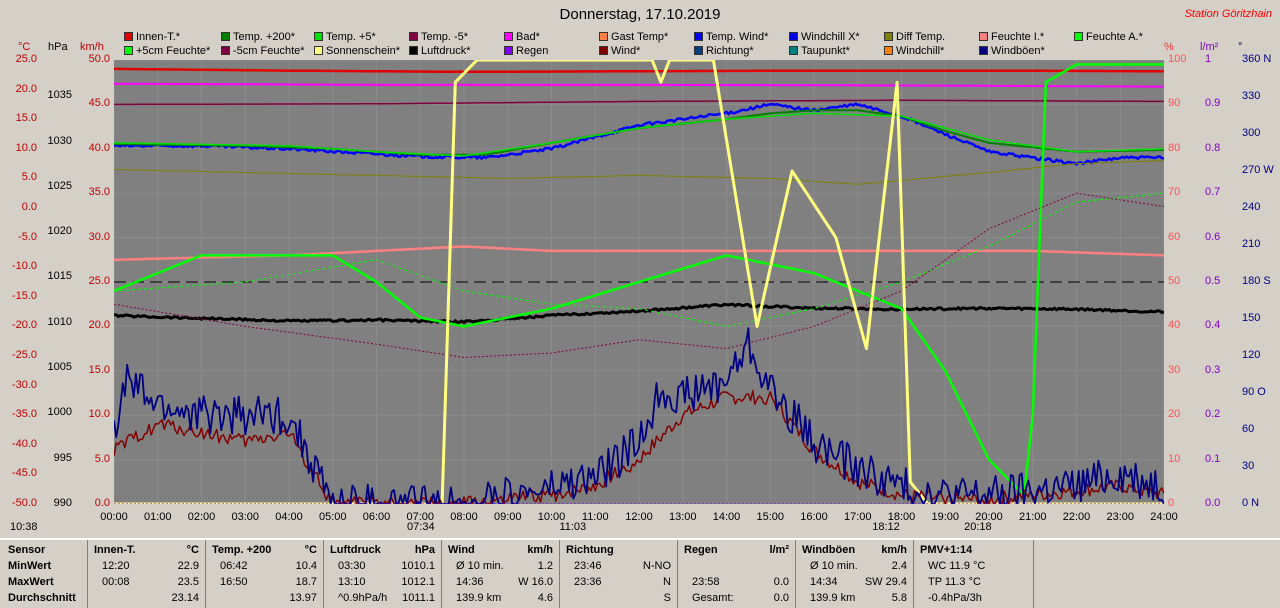 The width and height of the screenshot is (1280, 608). I want to click on legend-entry: Temp. -5*, so click(438, 37).